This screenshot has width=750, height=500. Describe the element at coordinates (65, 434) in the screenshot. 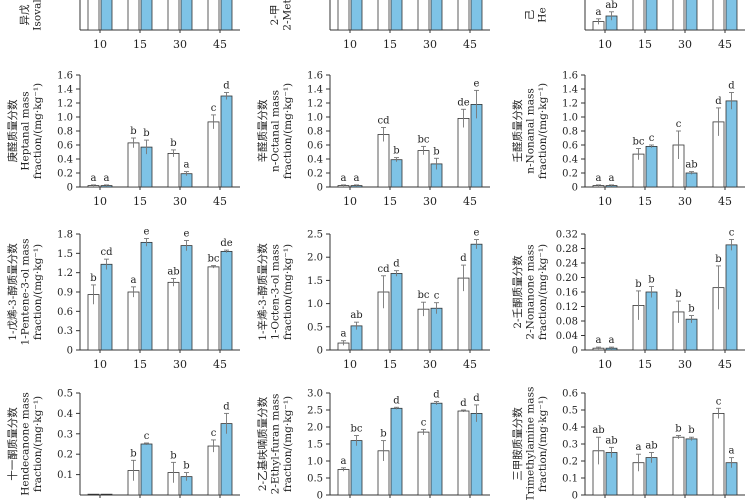

I see `y-tick-label: 0.3` at that location.